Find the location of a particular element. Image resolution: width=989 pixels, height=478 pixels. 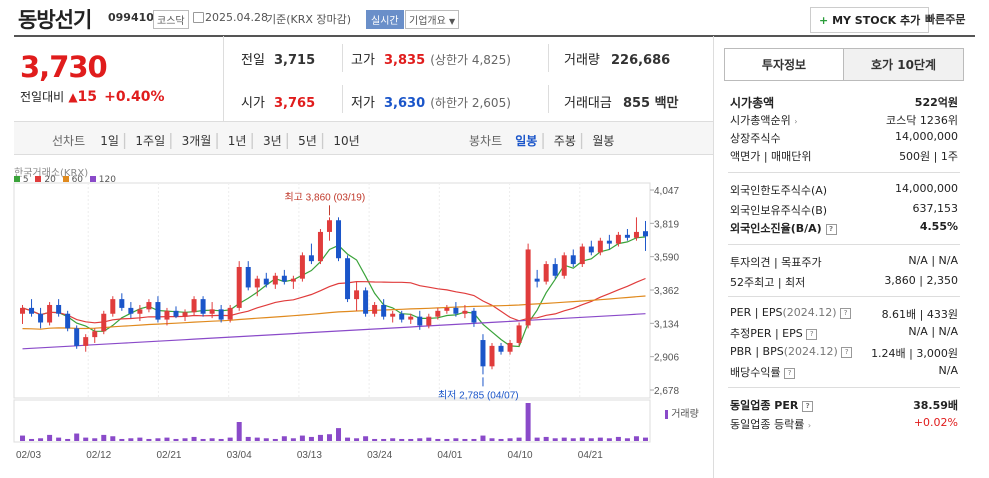

open-price: 시가 3,765 is located at coordinates (278, 101).